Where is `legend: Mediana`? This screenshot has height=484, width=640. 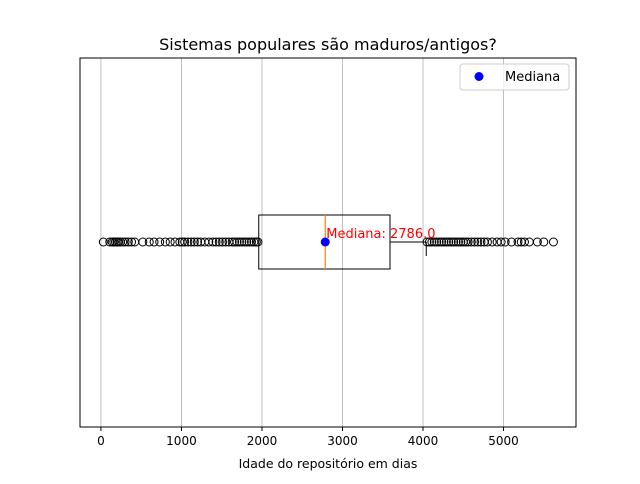 legend: Mediana is located at coordinates (514, 77).